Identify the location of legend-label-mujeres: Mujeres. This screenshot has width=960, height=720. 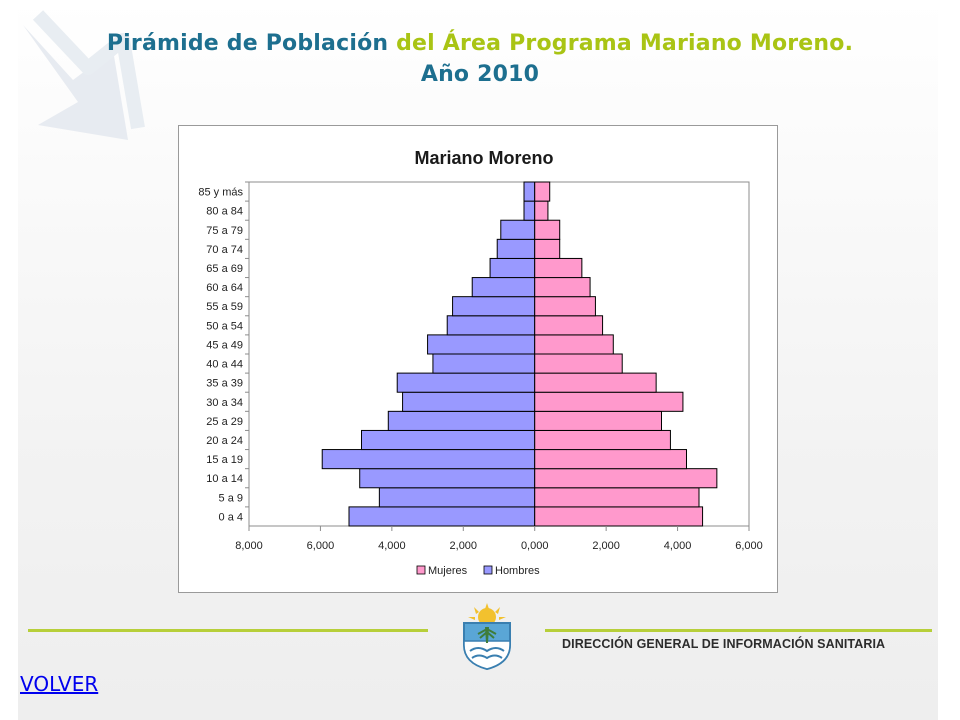
(448, 571).